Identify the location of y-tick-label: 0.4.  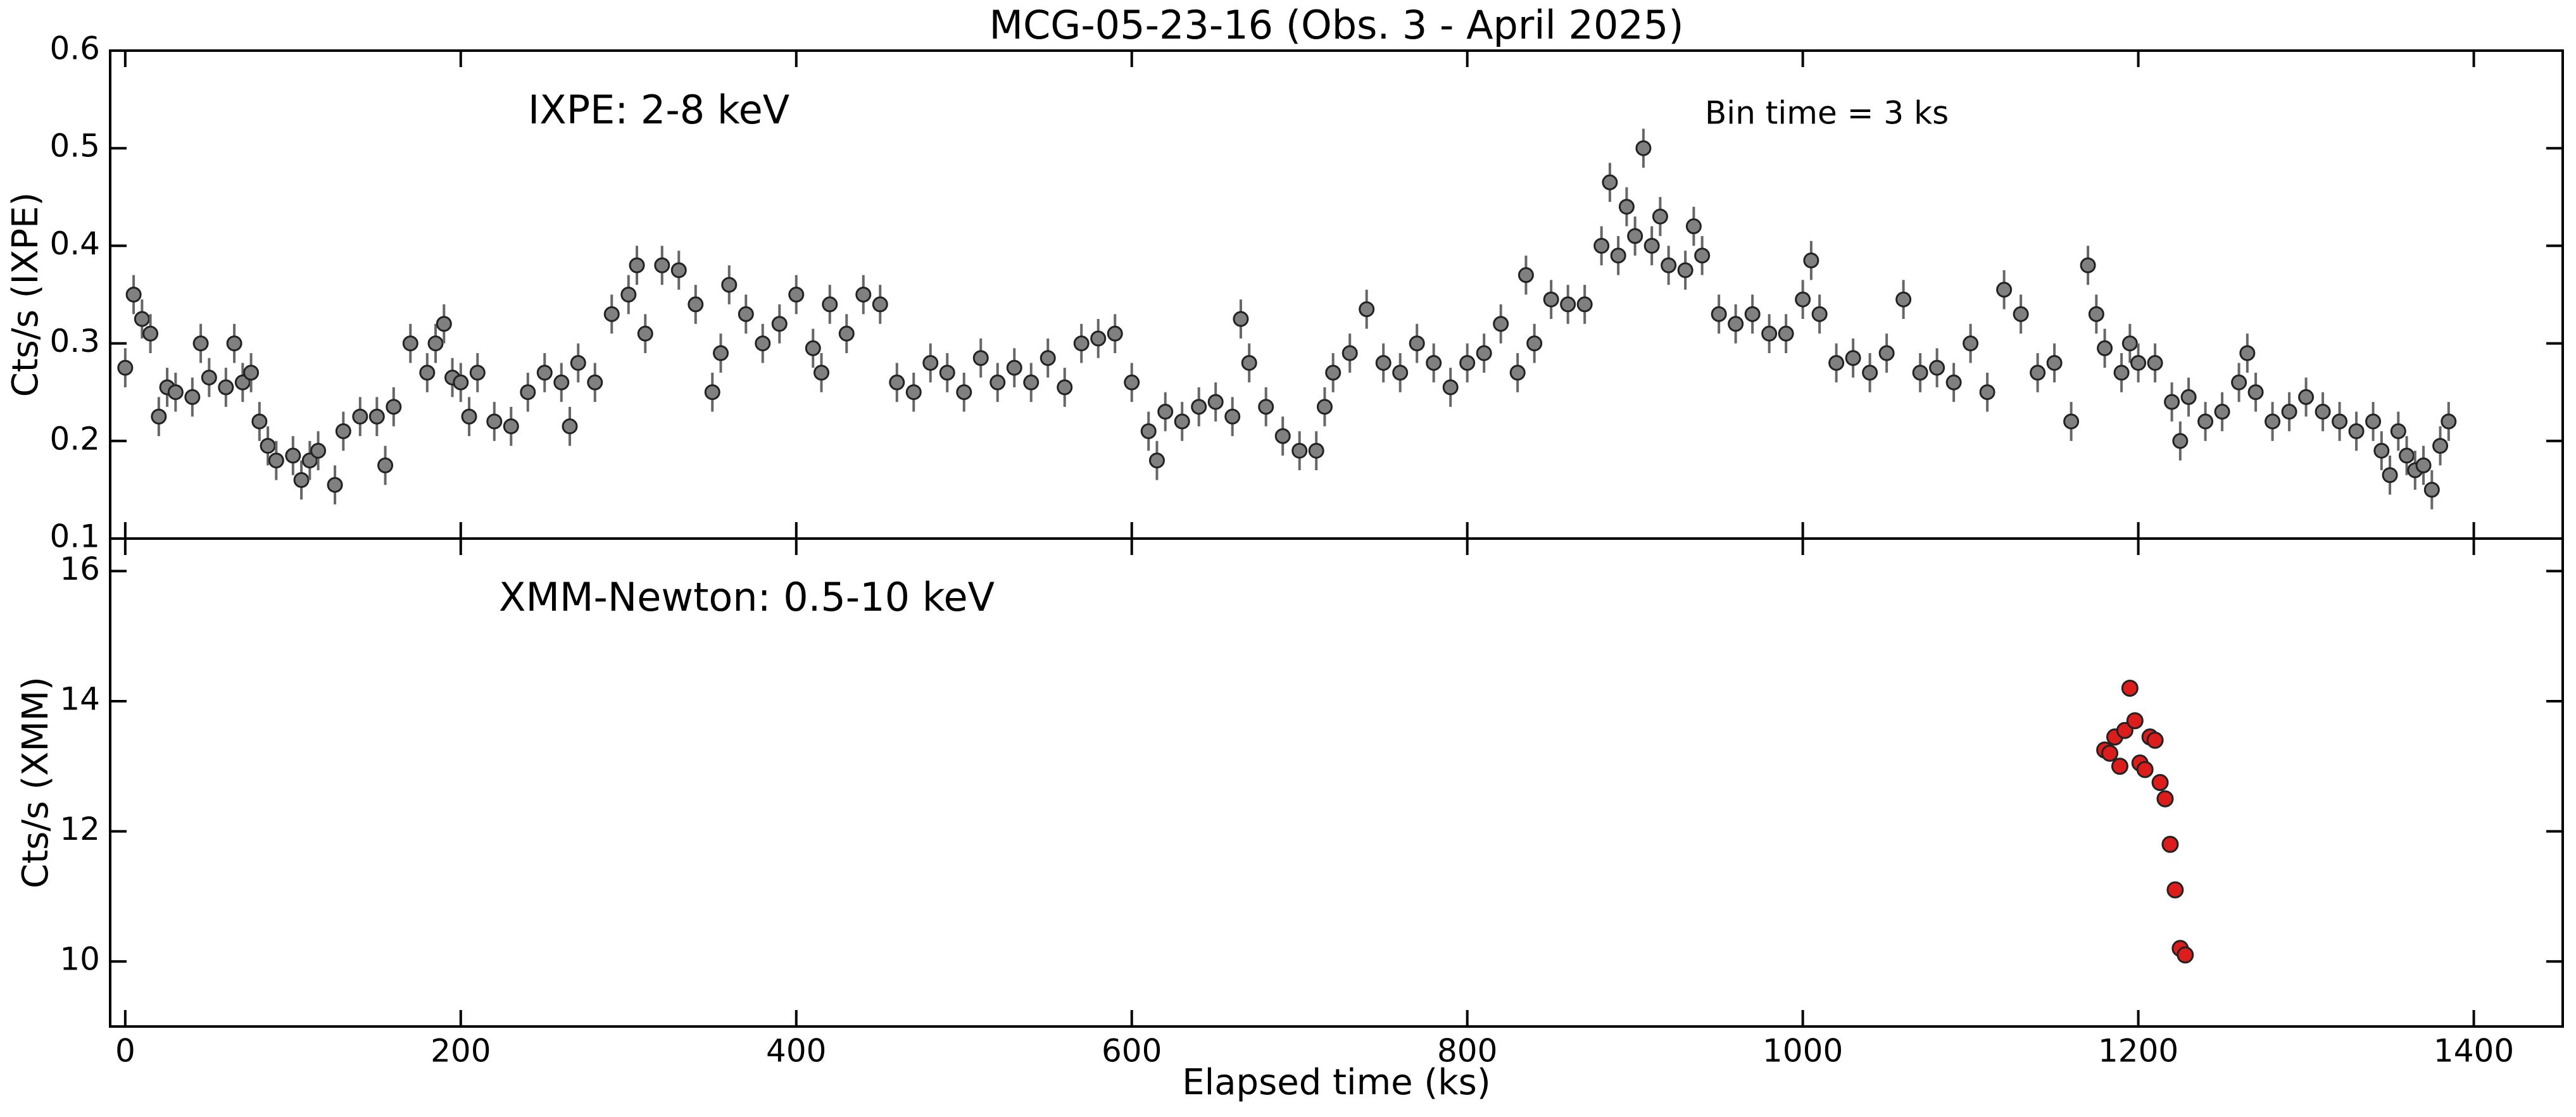
(74, 243).